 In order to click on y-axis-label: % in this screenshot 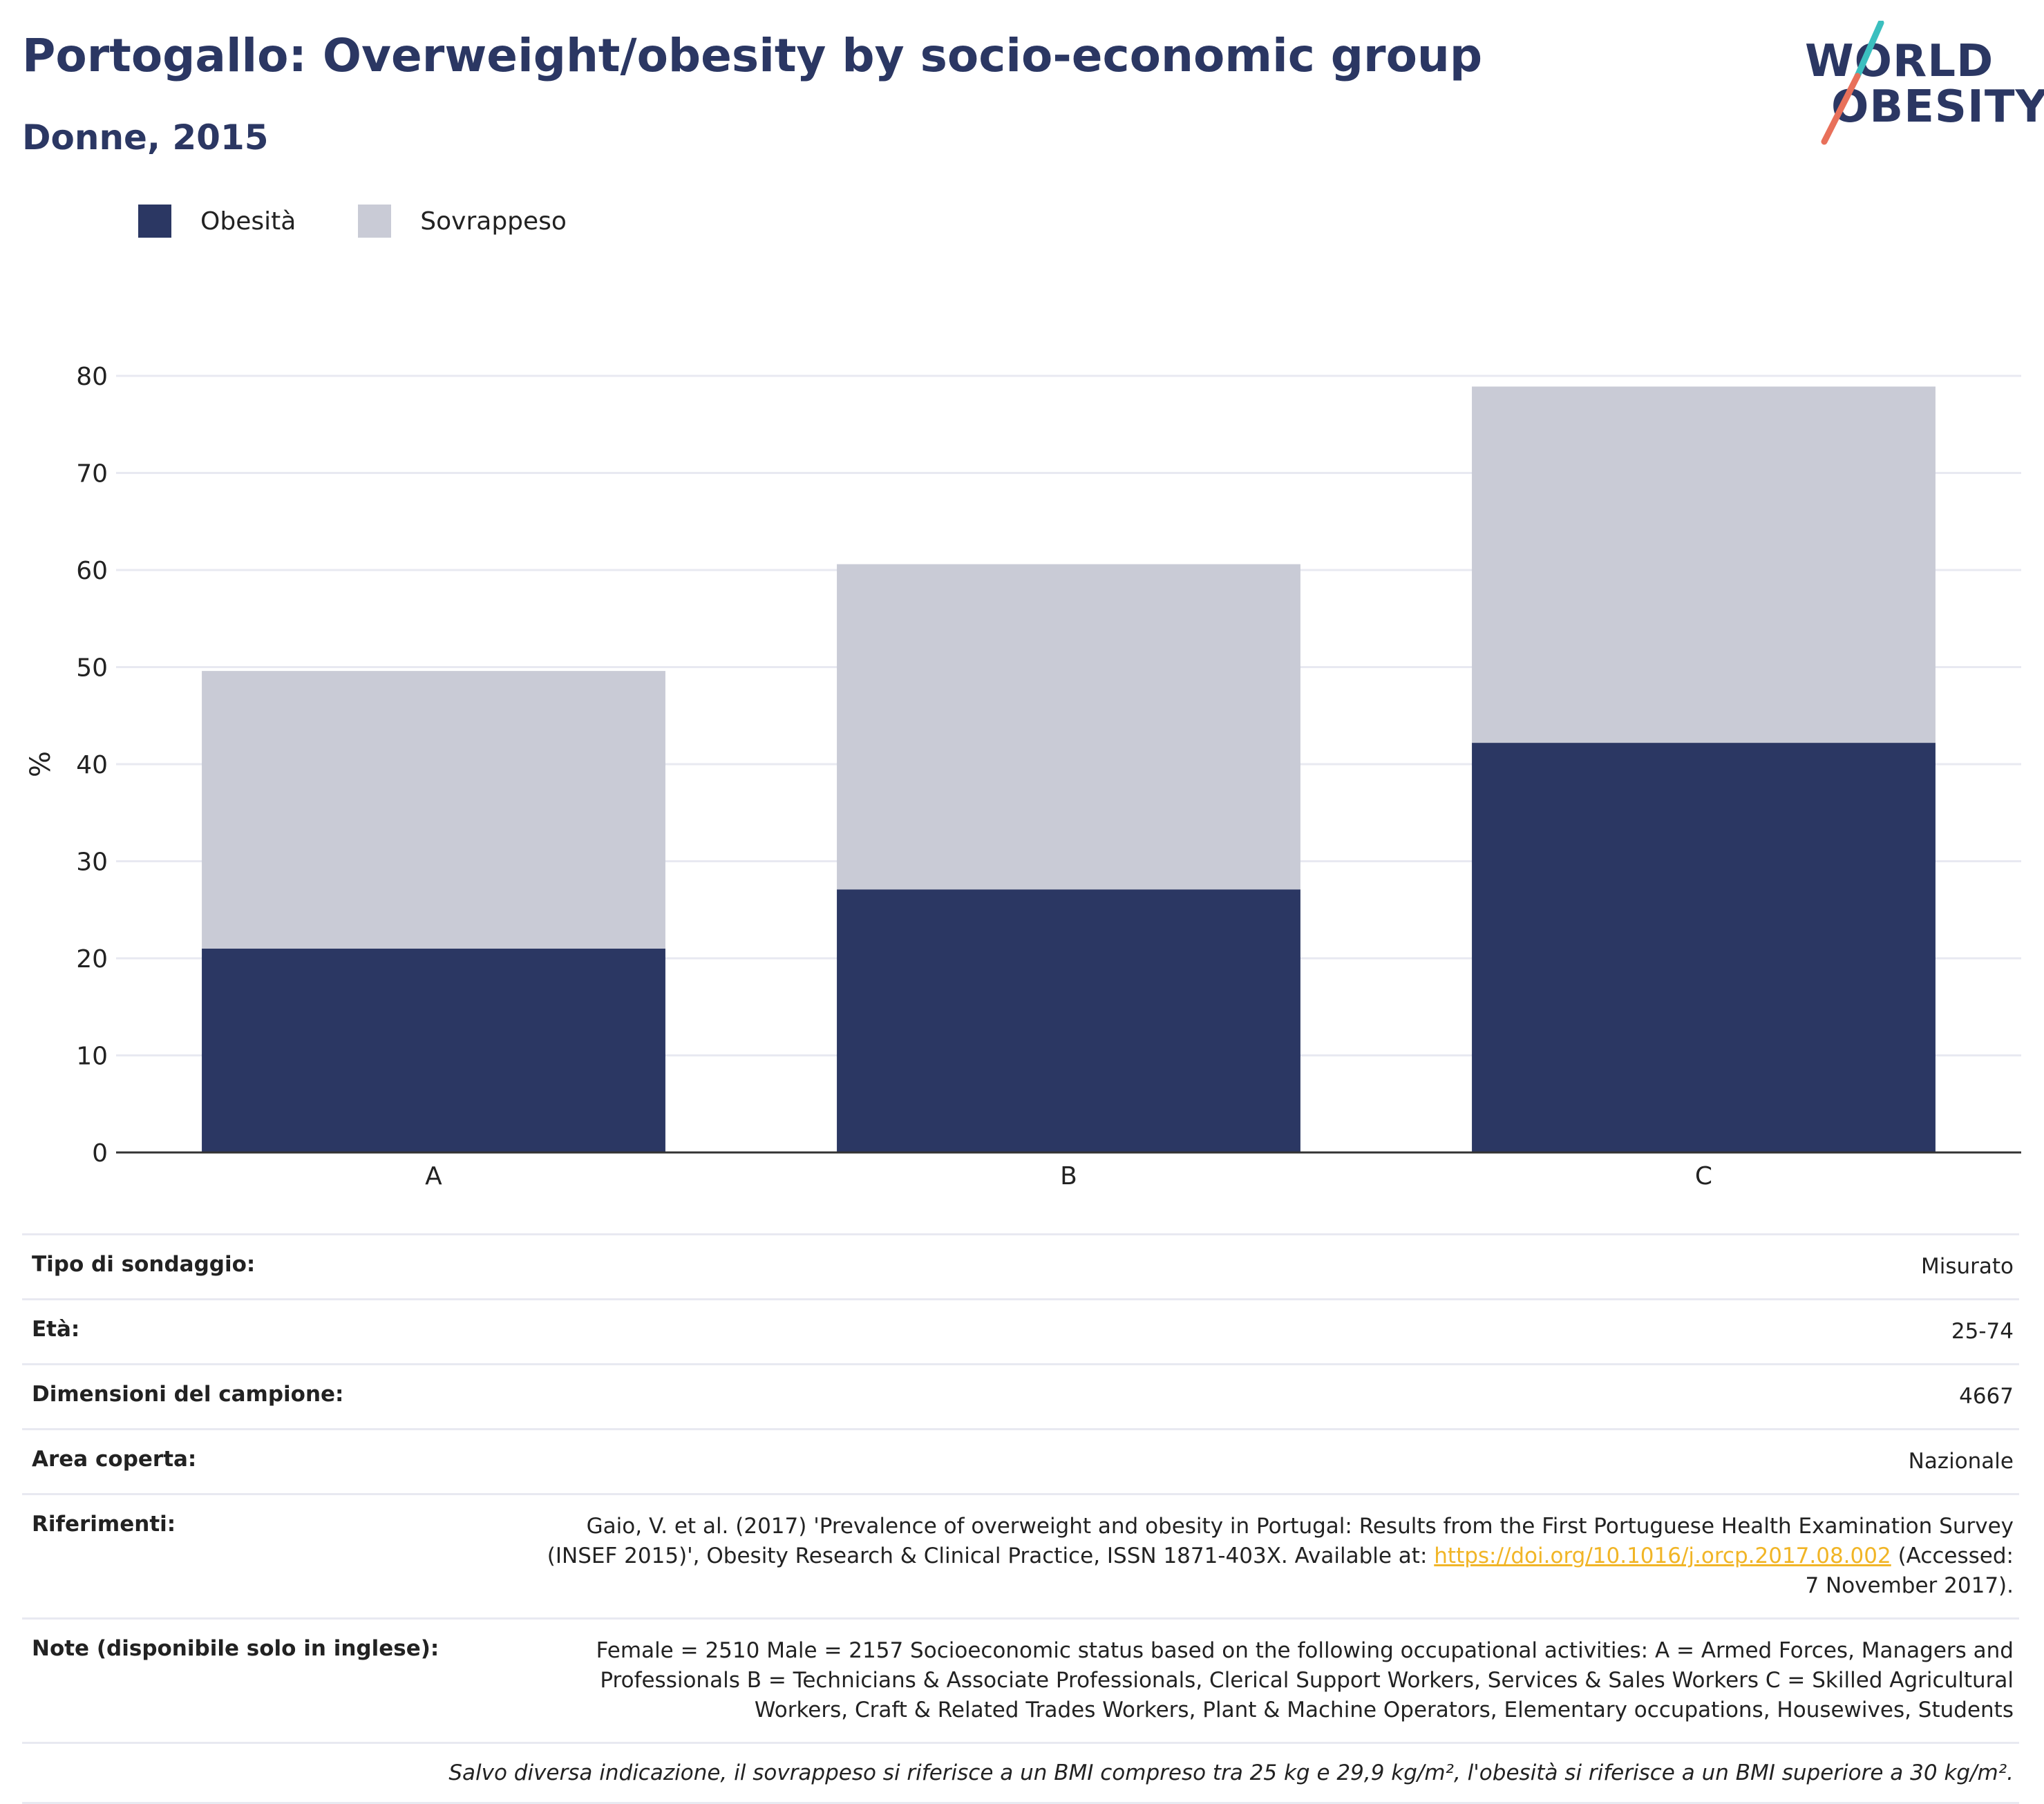, I will do `click(41, 764)`.